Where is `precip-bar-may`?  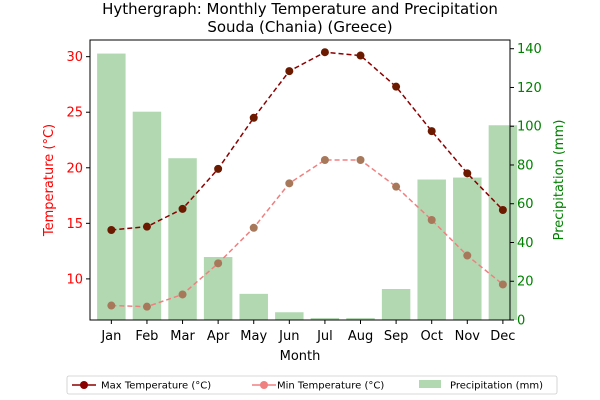
precip-bar-may is located at coordinates (253, 306).